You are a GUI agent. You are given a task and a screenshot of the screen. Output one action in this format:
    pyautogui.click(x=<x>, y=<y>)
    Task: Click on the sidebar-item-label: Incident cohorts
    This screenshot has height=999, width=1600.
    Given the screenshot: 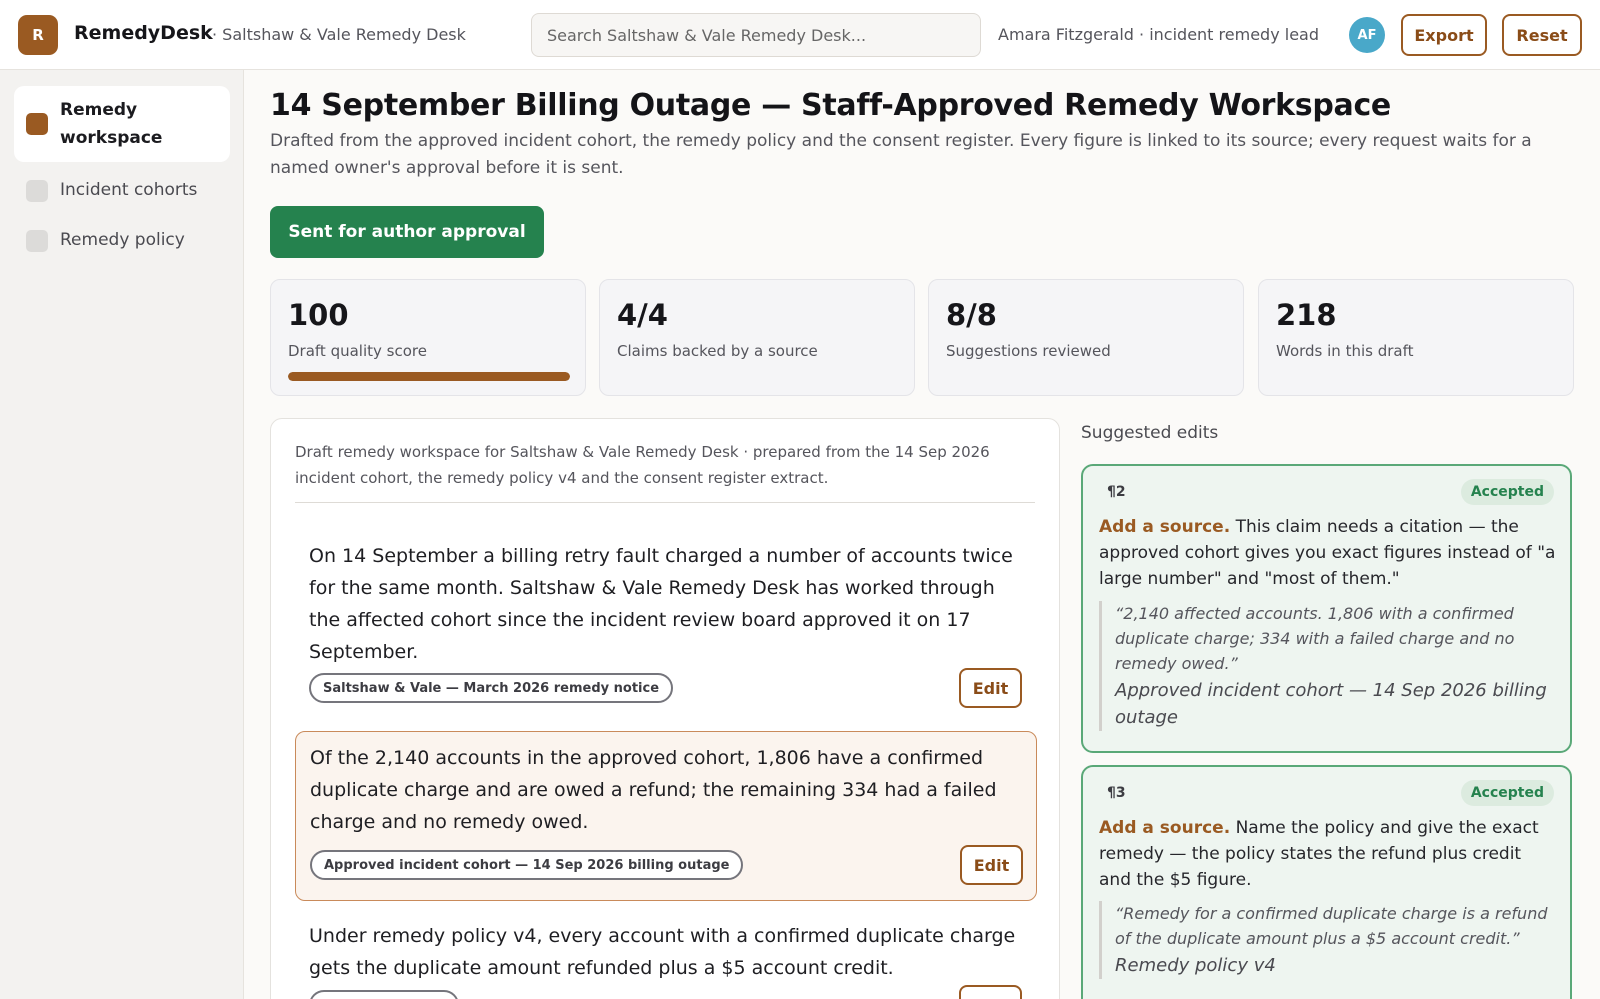 What is the action you would take?
    pyautogui.click(x=129, y=190)
    